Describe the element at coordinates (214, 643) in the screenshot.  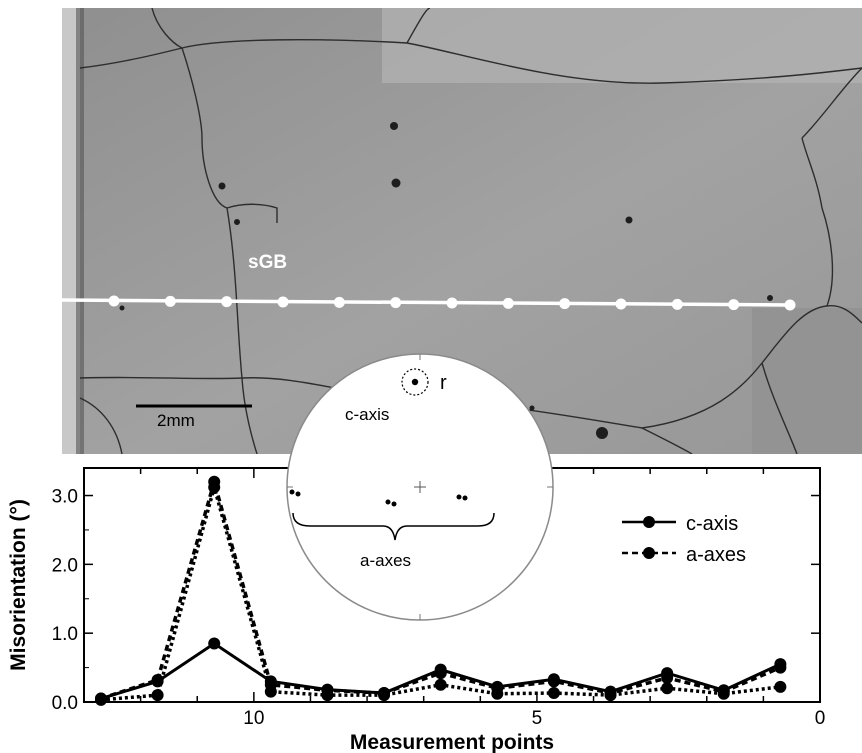
I see `series-0-point` at that location.